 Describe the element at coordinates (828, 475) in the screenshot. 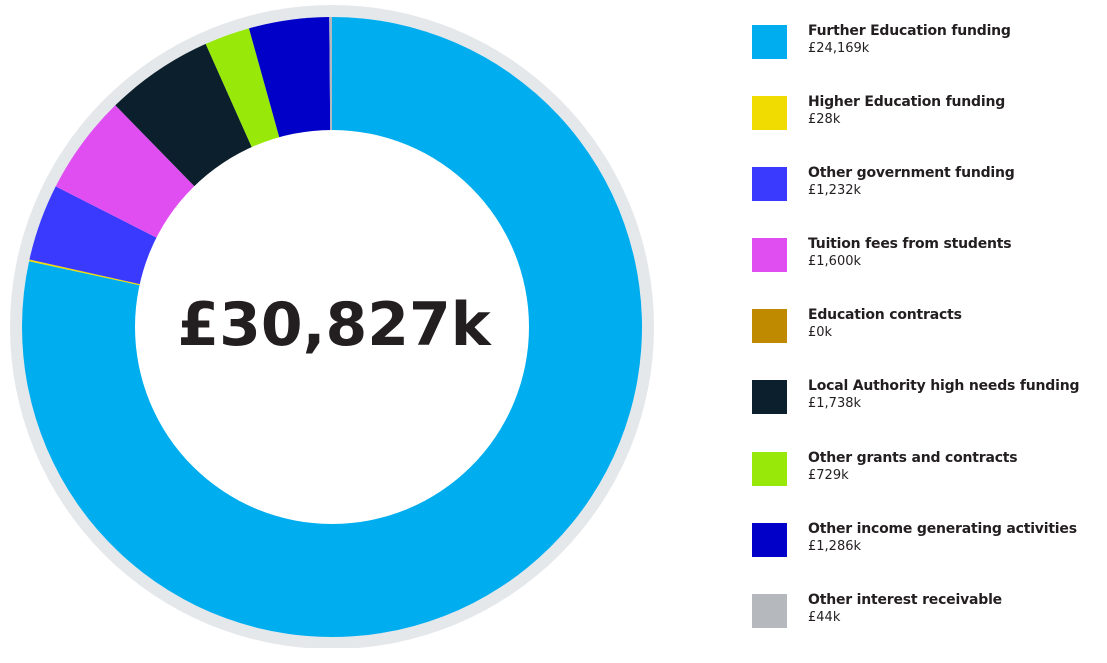

I see `legend-value: £729k` at that location.